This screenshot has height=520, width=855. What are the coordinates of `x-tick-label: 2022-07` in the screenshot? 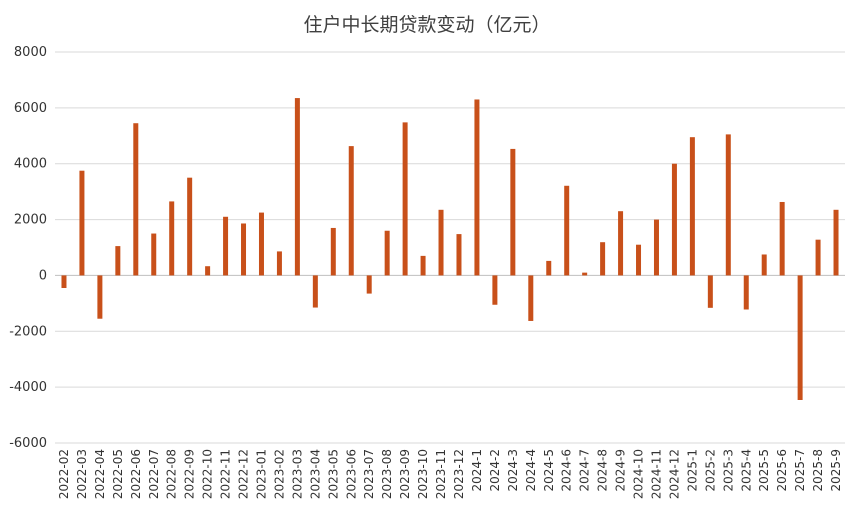 It's located at (154, 474).